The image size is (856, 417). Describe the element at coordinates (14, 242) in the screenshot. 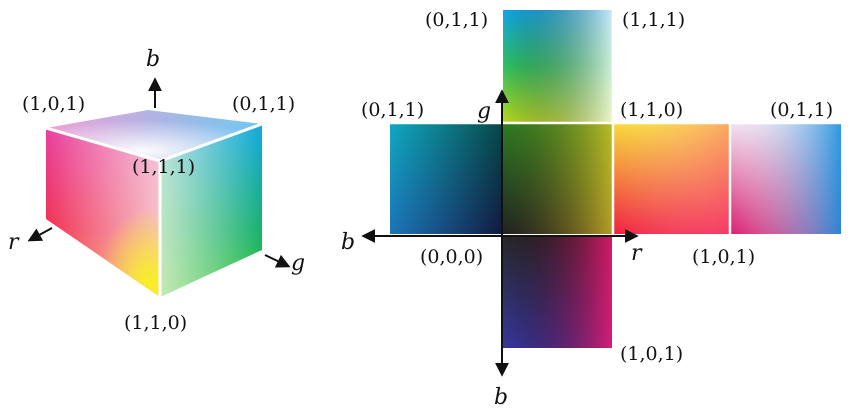

I see `cube-axis-r-label: r` at that location.